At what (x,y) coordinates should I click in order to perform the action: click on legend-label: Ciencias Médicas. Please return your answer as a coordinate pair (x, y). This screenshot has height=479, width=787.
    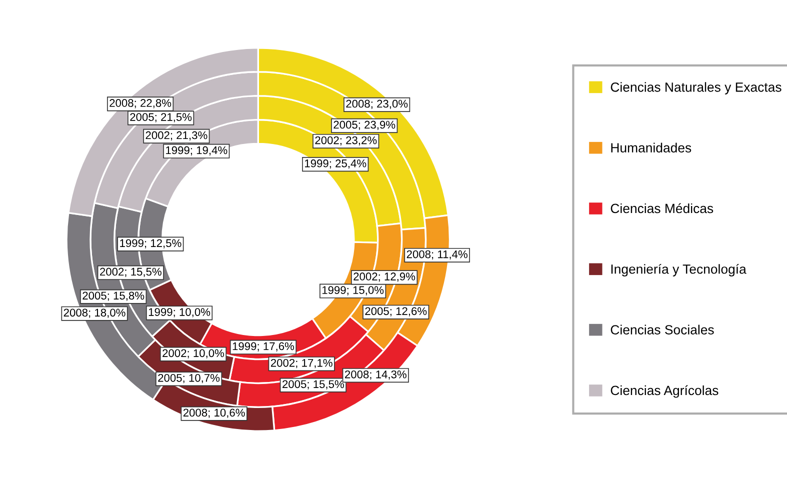
    Looking at the image, I should click on (662, 208).